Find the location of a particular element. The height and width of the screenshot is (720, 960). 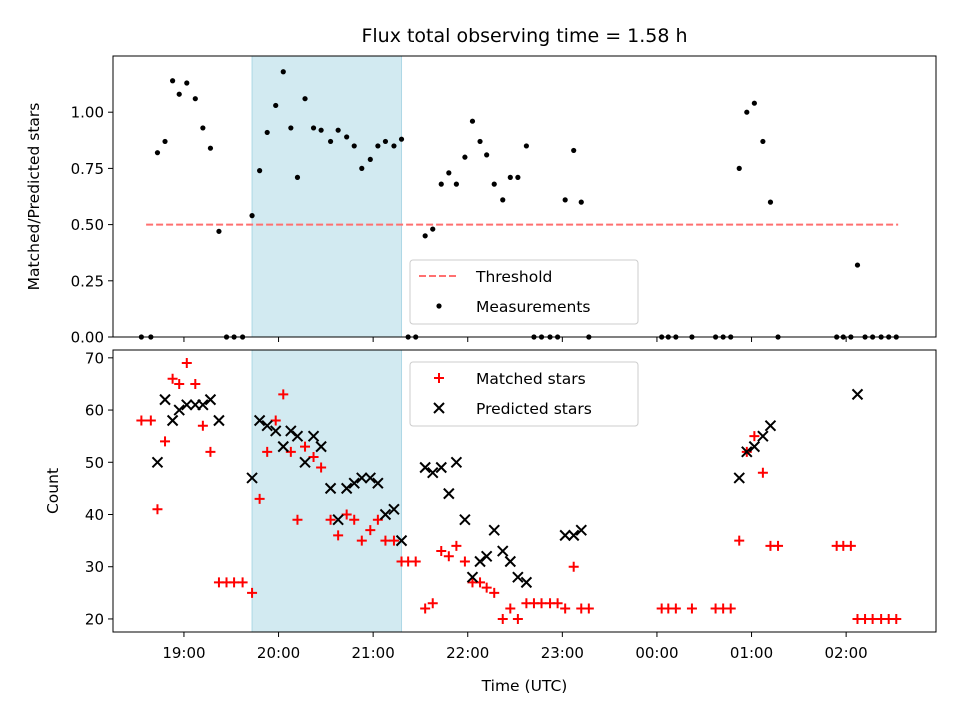

y-tick-label: 0.75 is located at coordinates (87, 169).